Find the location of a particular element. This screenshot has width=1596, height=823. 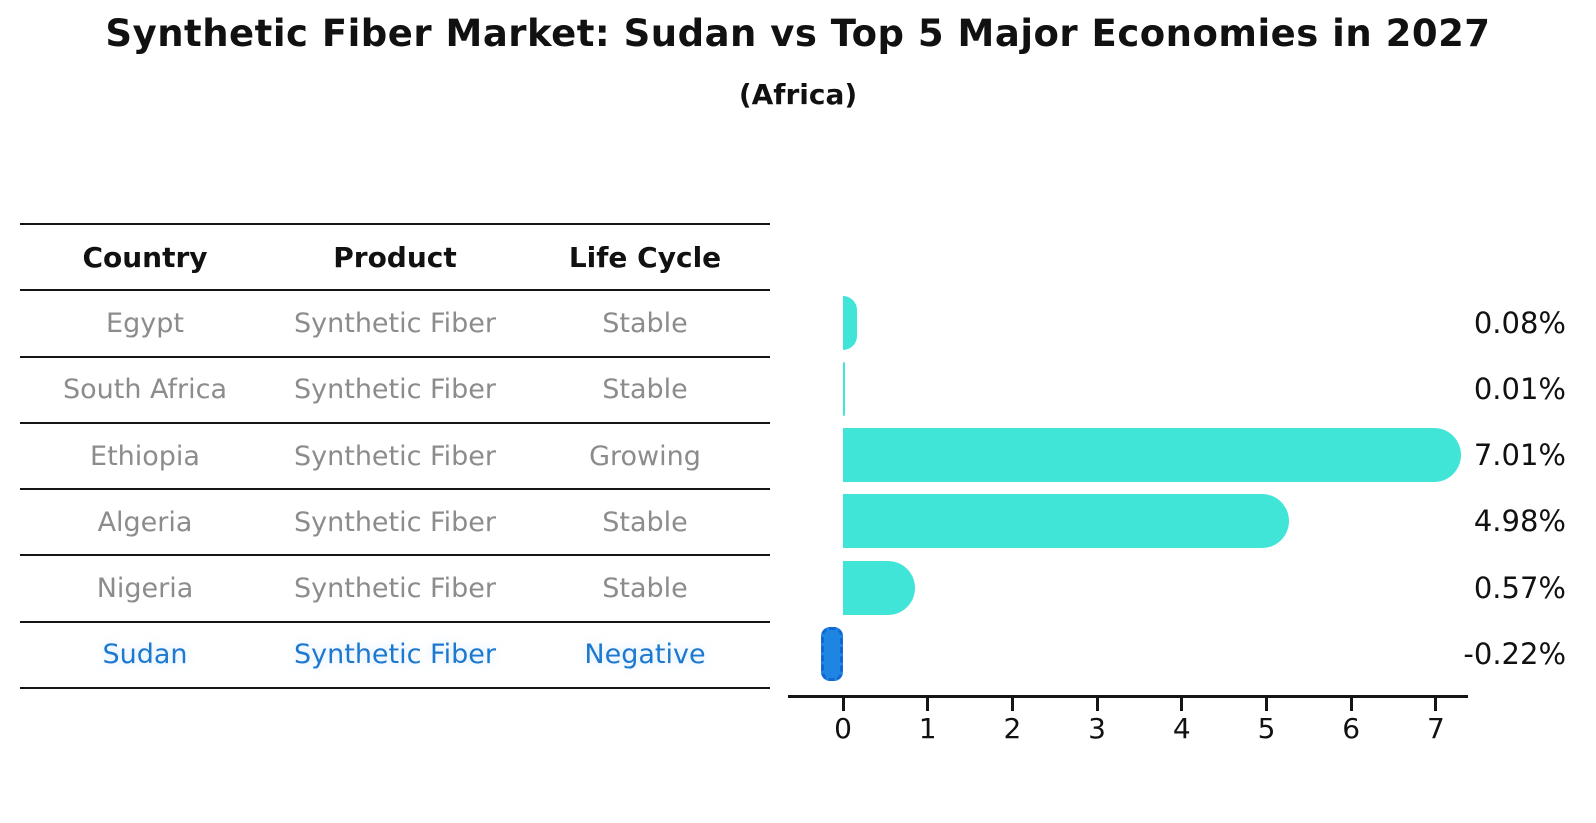

table-row-nigeria: Nigeria Synthetic Fiber Stable is located at coordinates (395, 589).